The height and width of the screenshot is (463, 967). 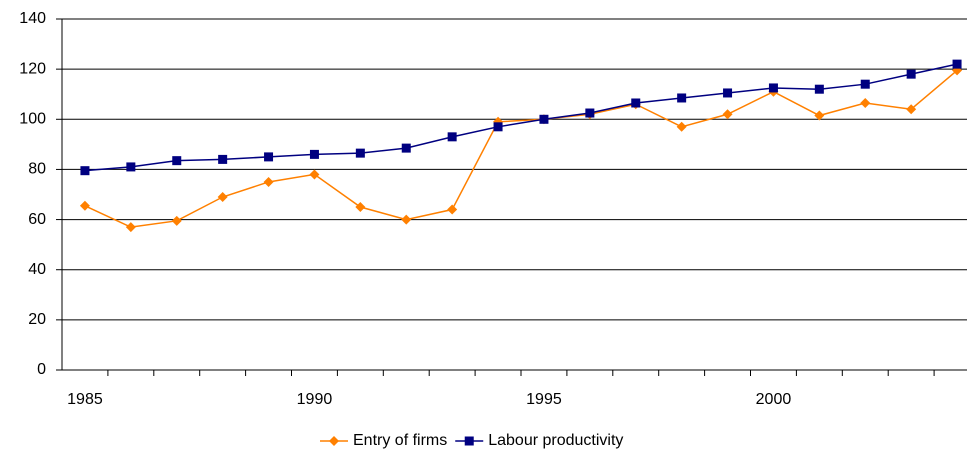 I want to click on y-tick-label: 80, so click(x=37, y=169).